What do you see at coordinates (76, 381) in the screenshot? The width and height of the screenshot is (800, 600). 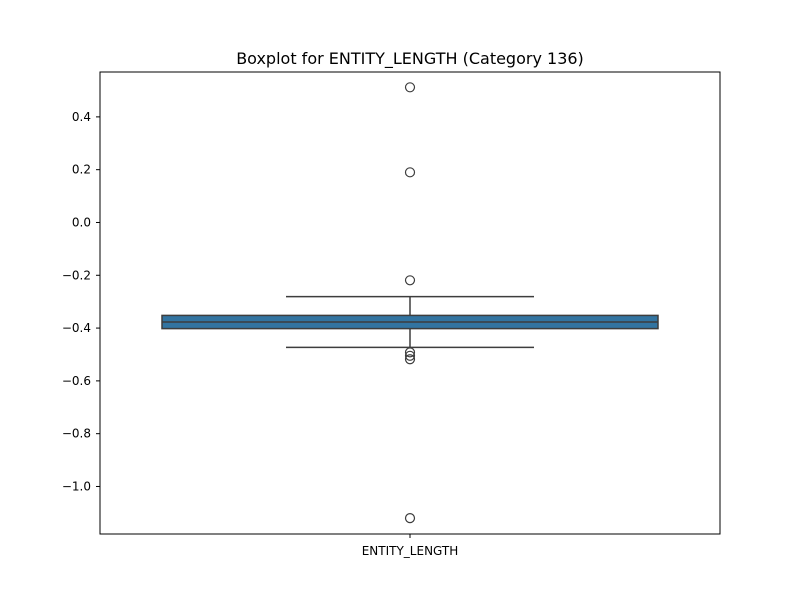 I see `y-tick-label: −0.6` at bounding box center [76, 381].